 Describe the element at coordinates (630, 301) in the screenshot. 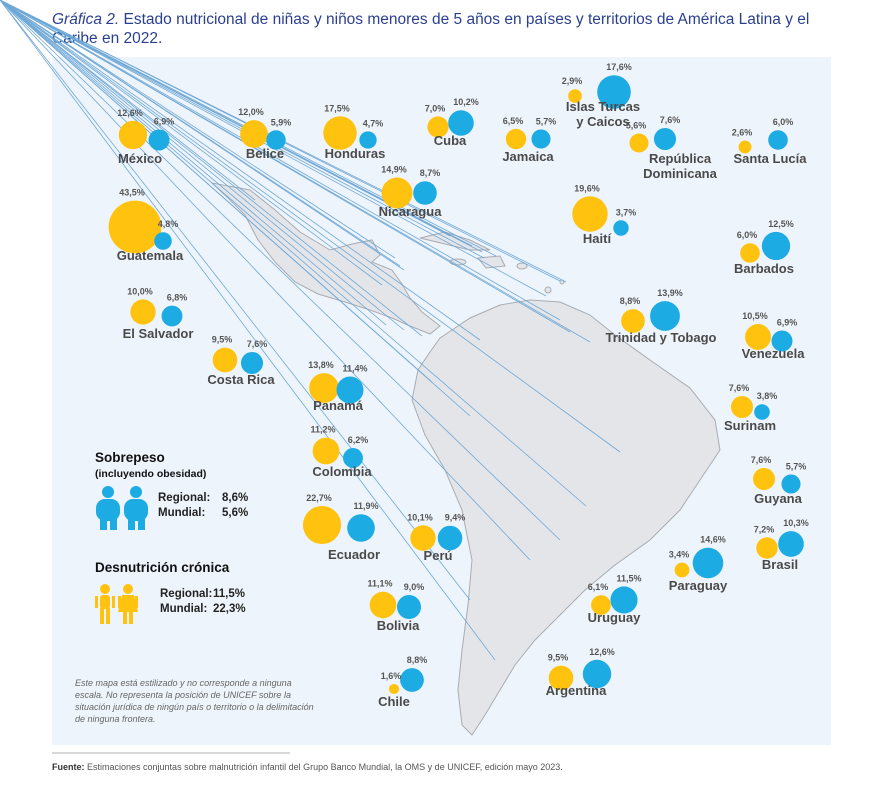

I see `stunting-label: 8,8%` at that location.